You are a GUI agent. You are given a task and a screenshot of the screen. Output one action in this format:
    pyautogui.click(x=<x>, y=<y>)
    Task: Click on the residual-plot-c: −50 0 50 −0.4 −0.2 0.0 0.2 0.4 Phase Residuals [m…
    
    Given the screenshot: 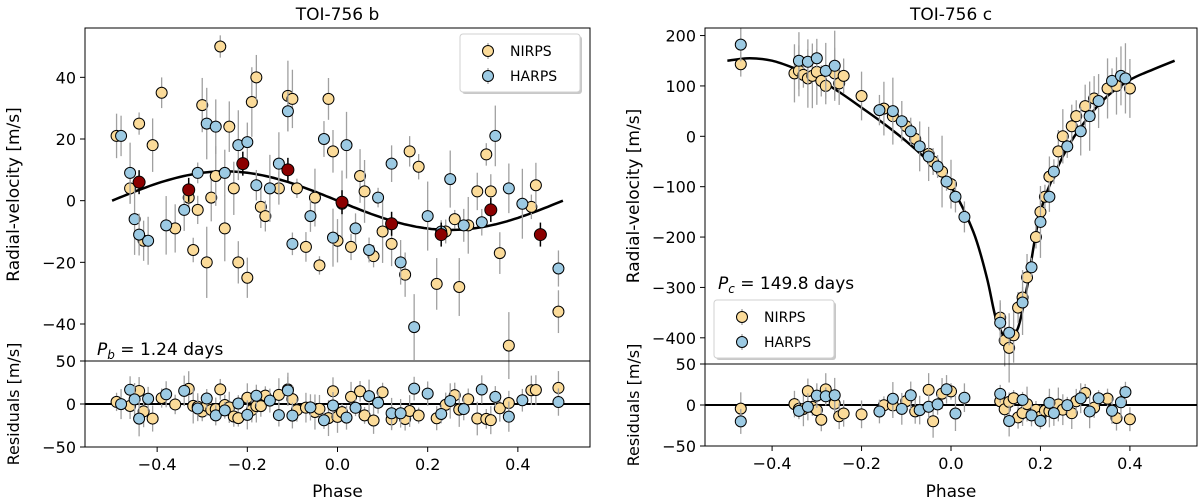 What is the action you would take?
    pyautogui.click(x=911, y=421)
    